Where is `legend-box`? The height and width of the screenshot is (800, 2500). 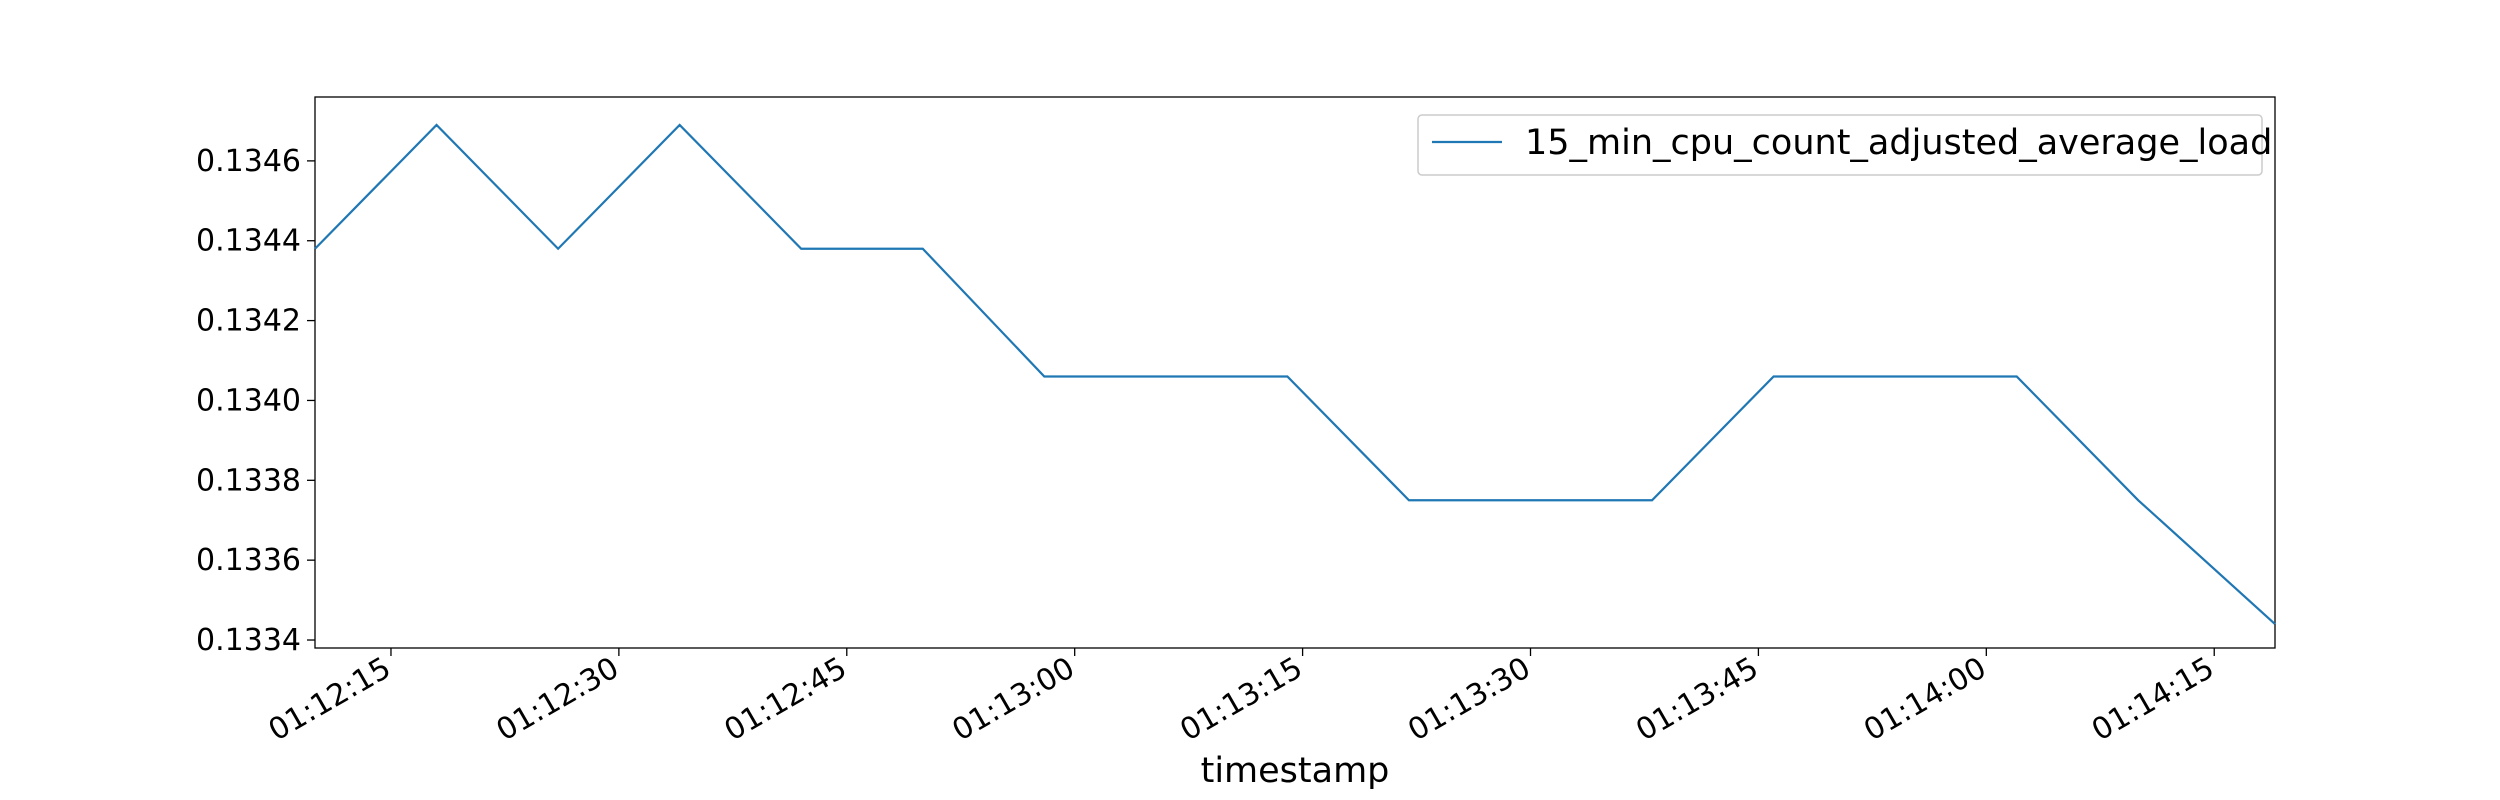 legend-box is located at coordinates (1840, 145).